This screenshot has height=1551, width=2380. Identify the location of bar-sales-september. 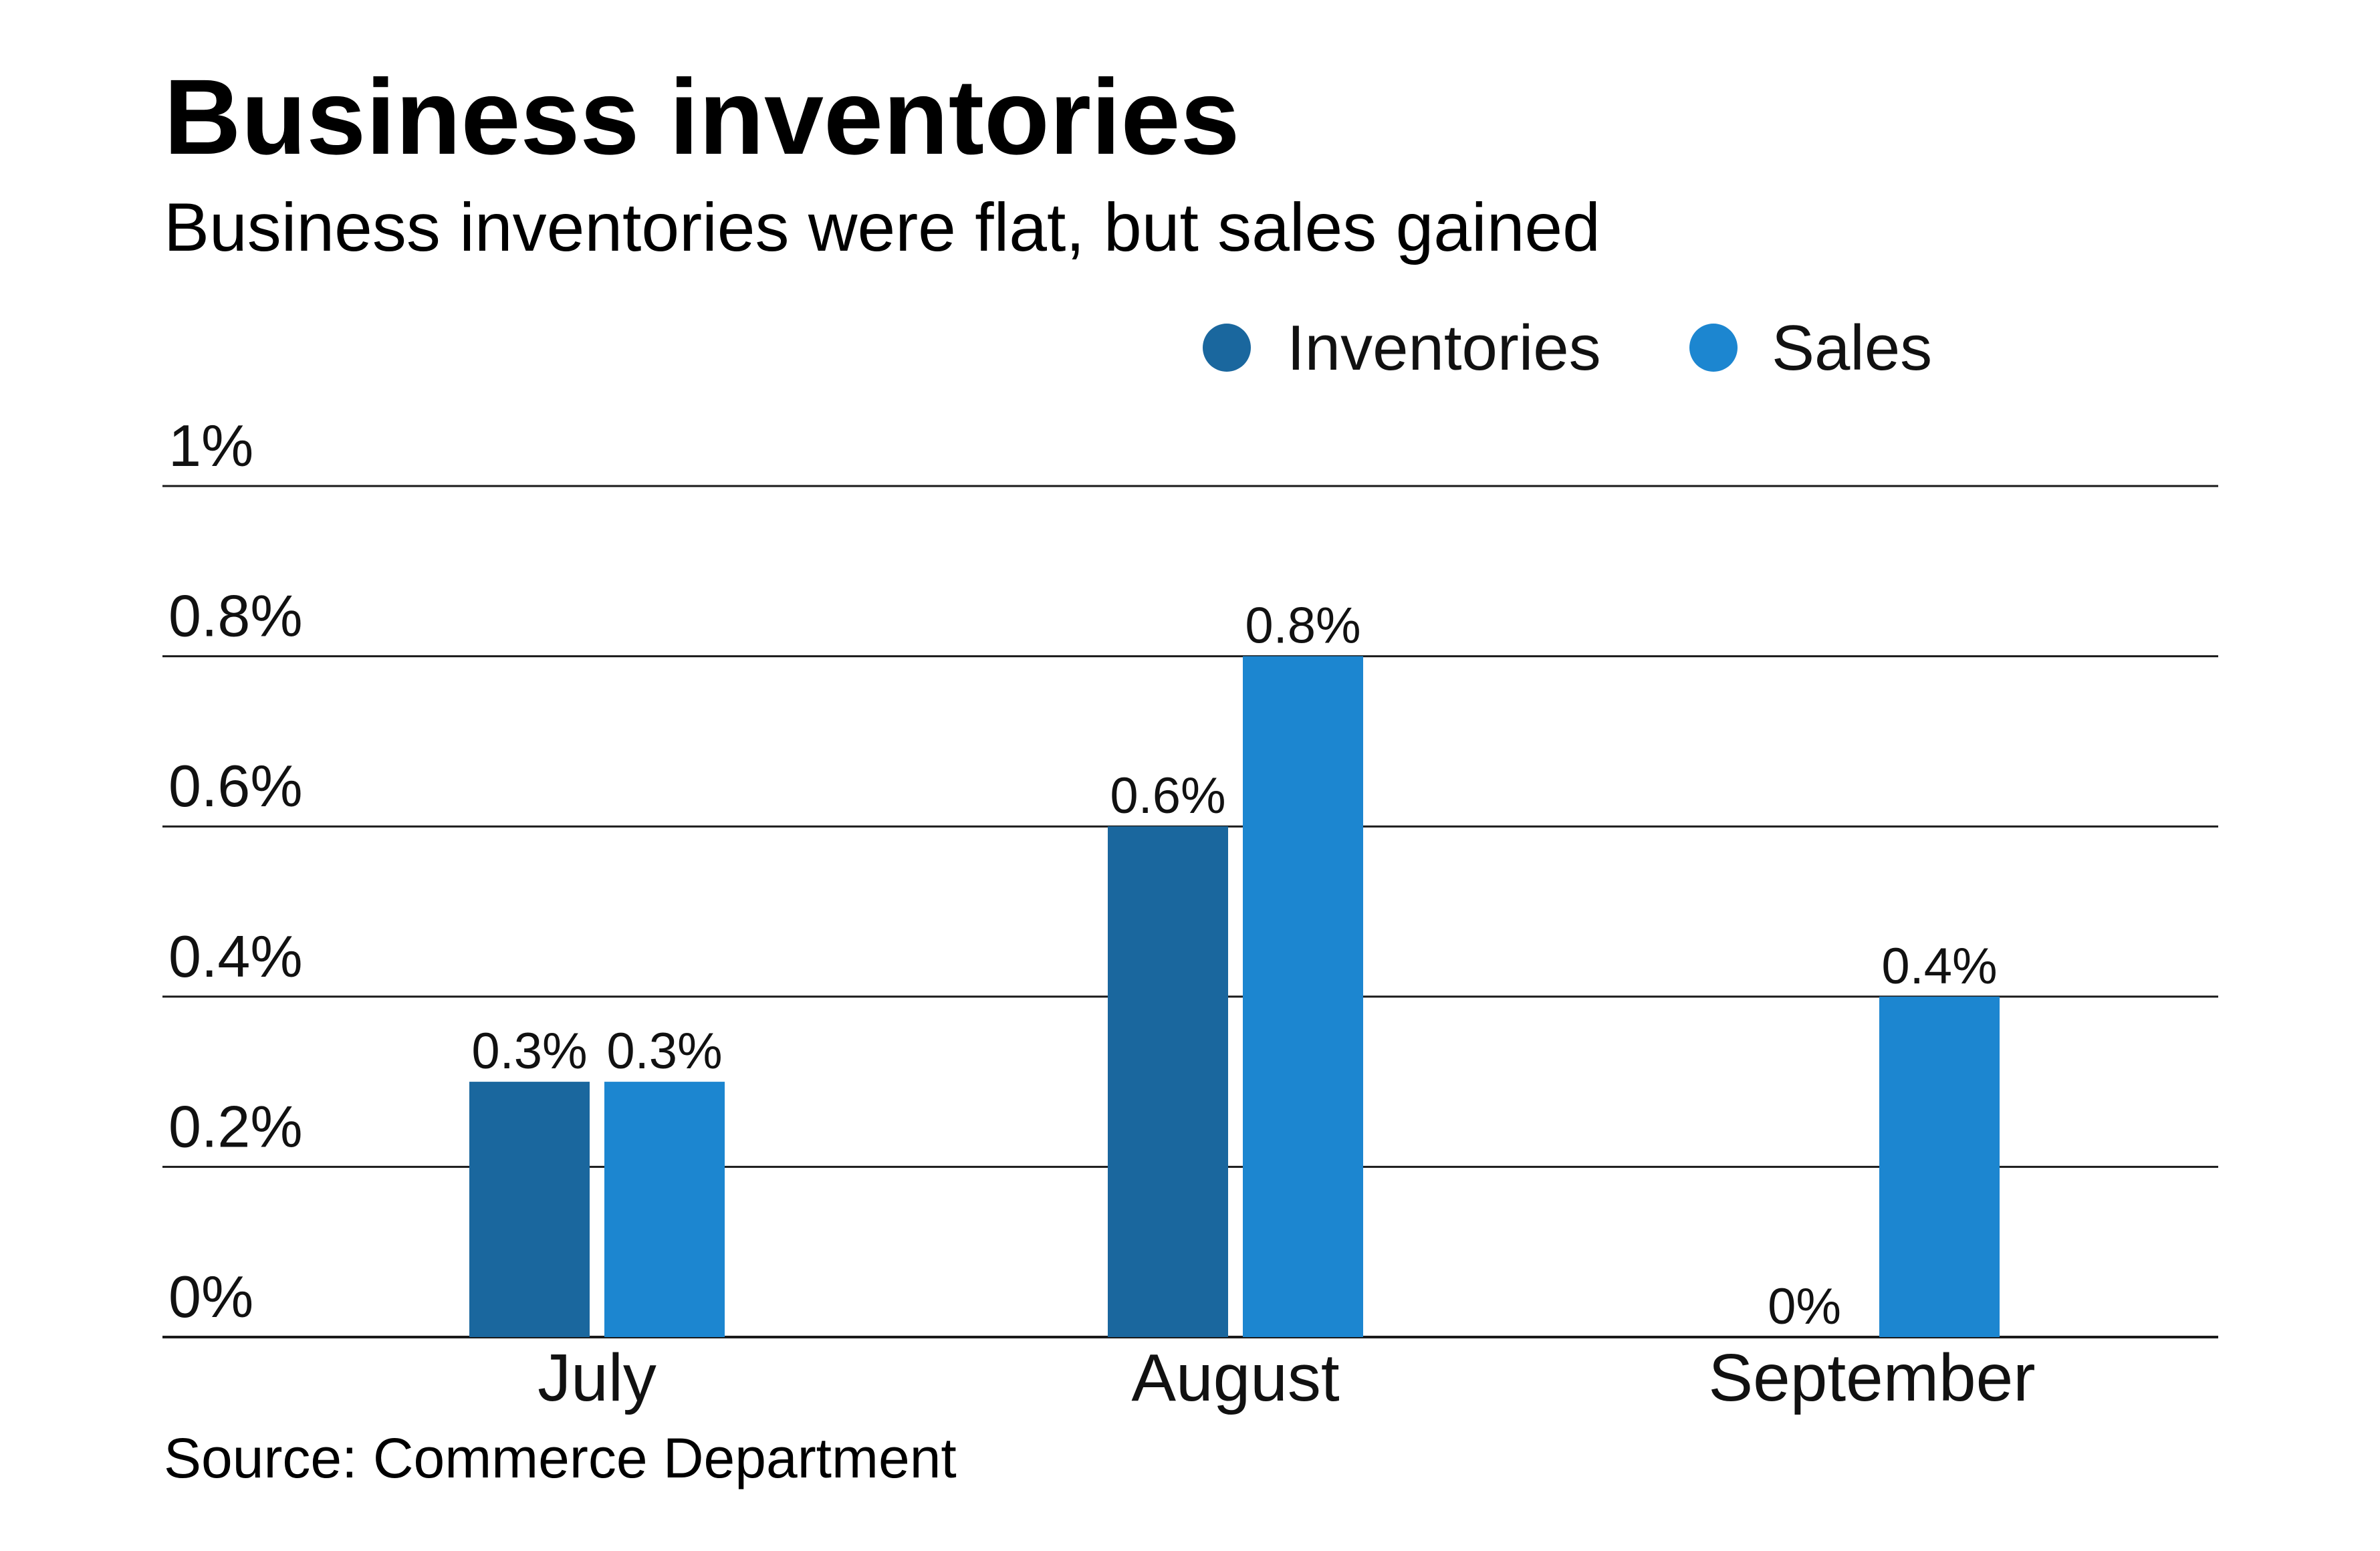
(1939, 1166).